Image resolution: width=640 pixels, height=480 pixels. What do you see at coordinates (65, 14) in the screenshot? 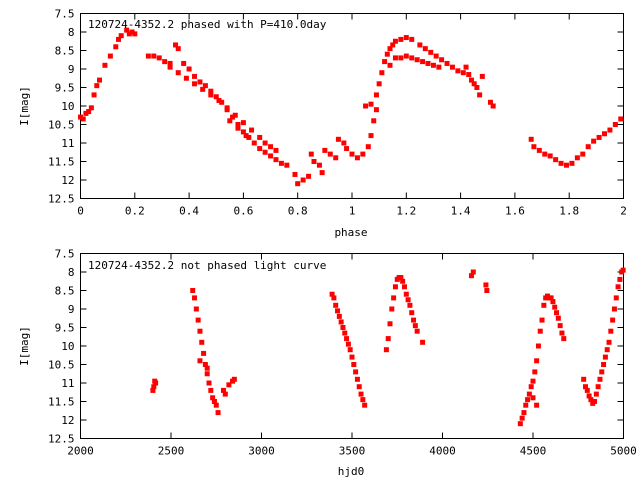
I see `y-tick-label: 7.5` at bounding box center [65, 14].